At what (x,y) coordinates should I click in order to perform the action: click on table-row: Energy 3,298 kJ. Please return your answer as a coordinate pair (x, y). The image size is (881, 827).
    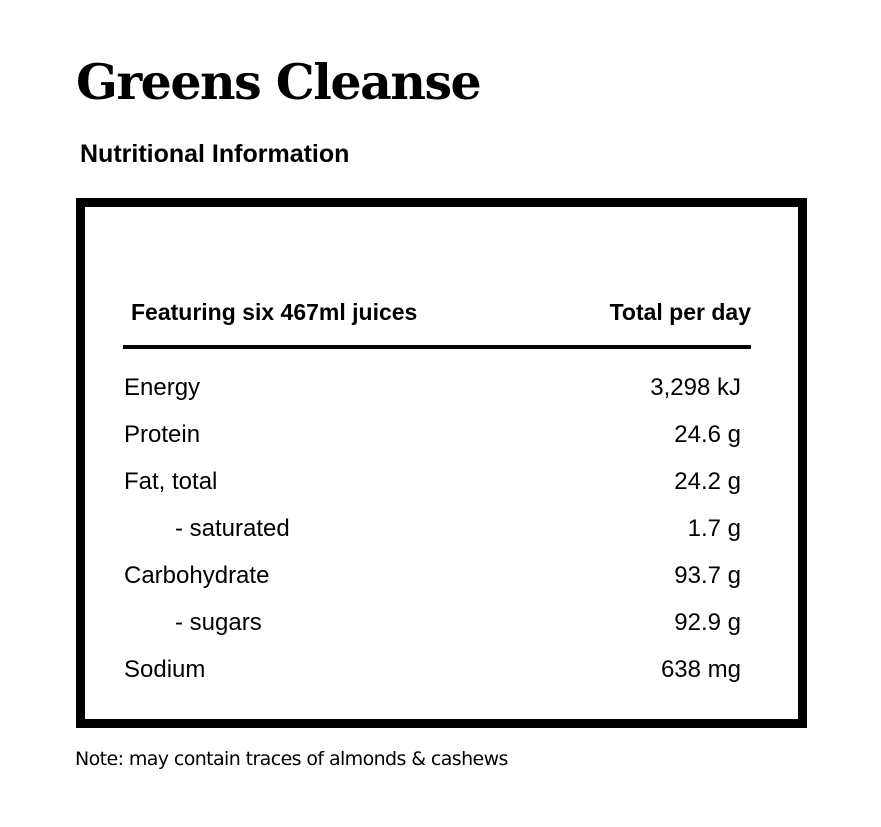
    Looking at the image, I should click on (441, 393).